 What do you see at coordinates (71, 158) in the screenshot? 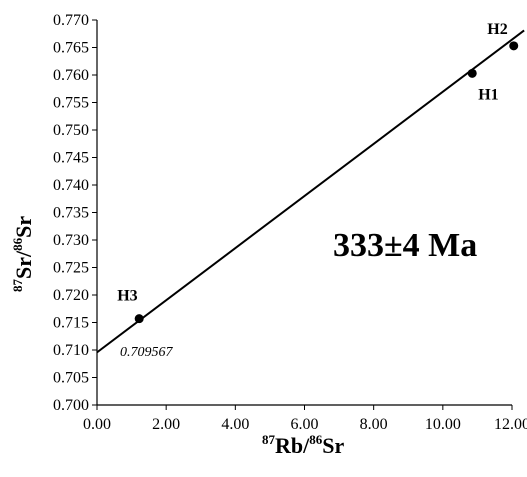
I see `y-tick-label: 0.745` at bounding box center [71, 158].